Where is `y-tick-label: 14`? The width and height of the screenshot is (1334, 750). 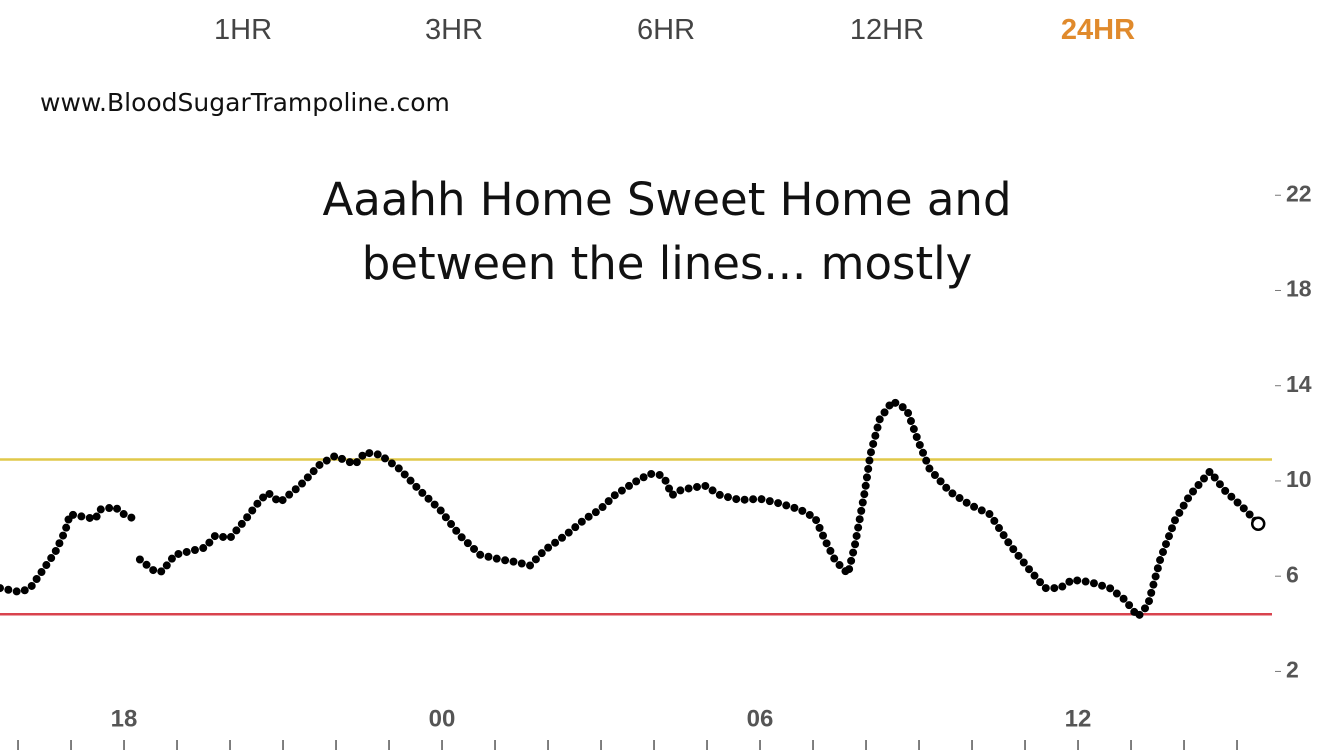 y-tick-label: 14 is located at coordinates (1299, 384).